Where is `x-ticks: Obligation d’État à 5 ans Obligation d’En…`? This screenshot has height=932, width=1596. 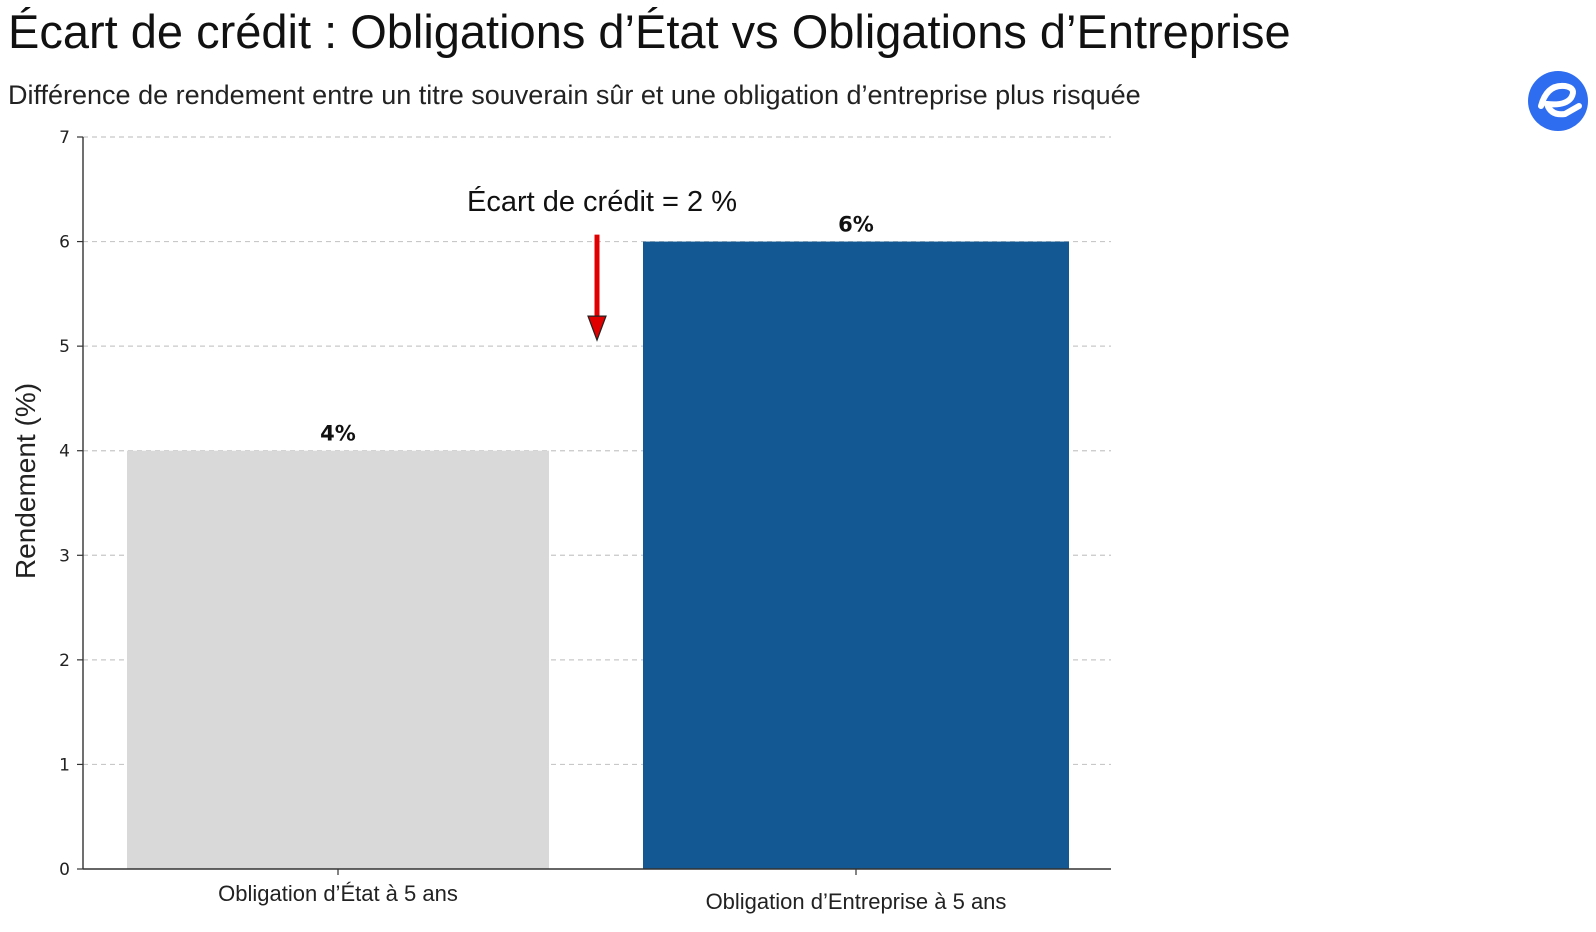
x-ticks: Obligation d’État à 5 ans Obligation d’En… is located at coordinates (612, 891).